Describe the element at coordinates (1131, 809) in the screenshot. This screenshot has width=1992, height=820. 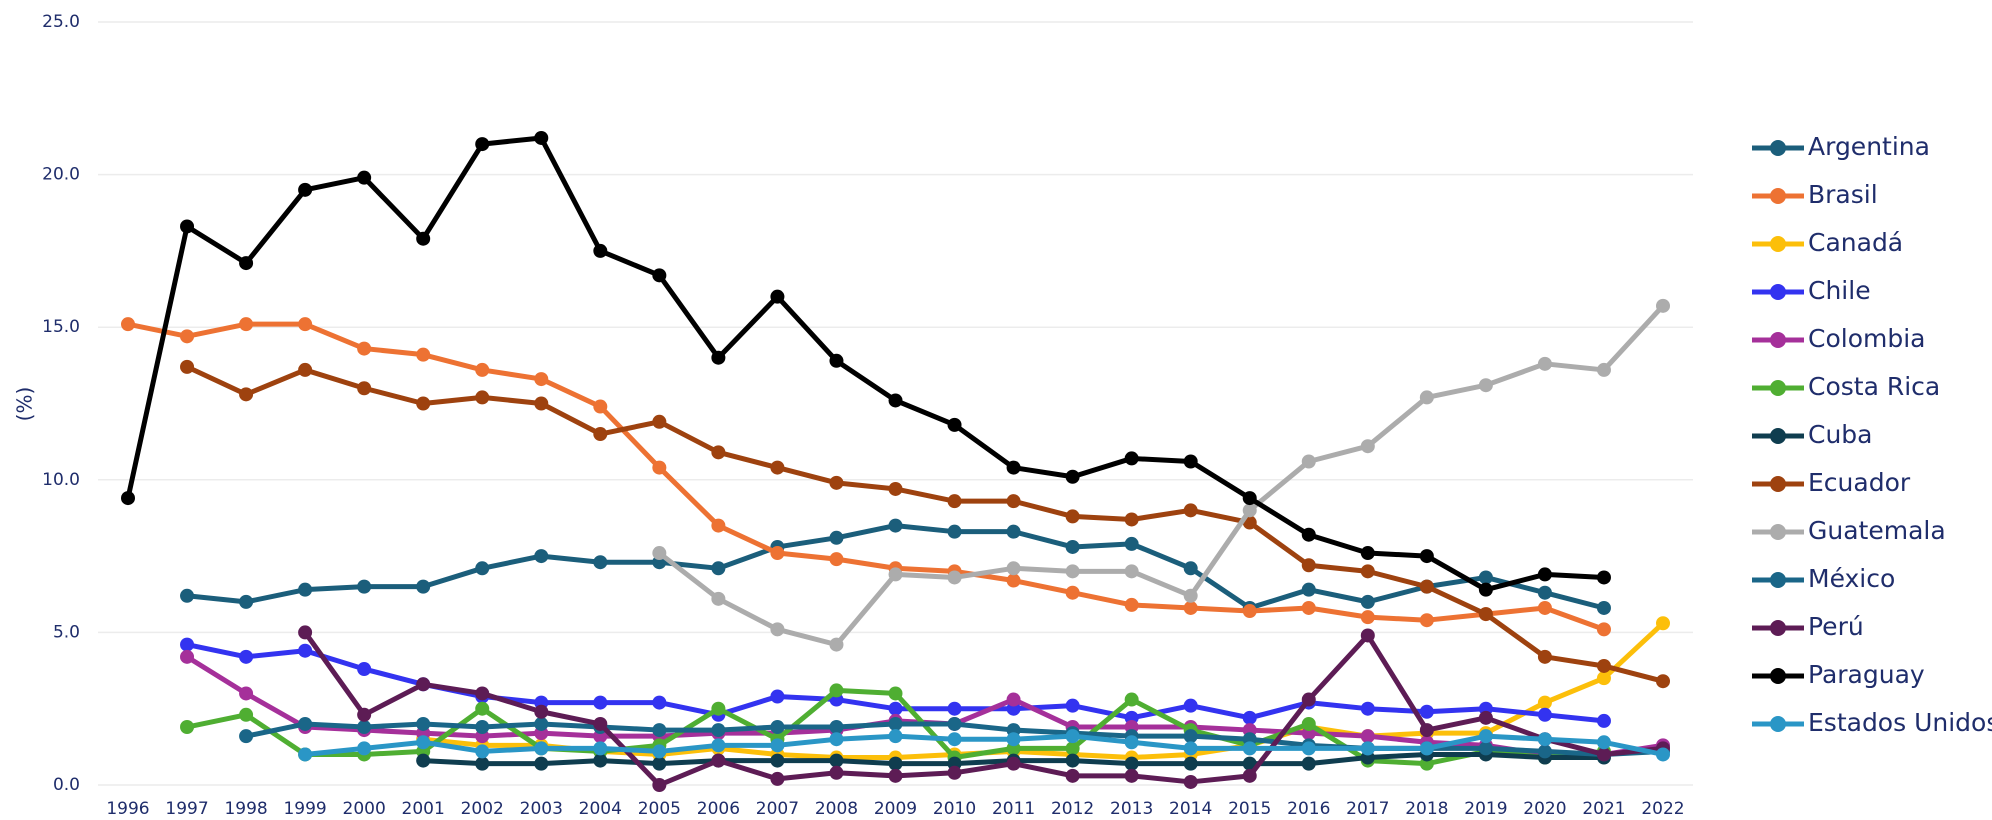
I see `x-tick-label: 2013` at that location.